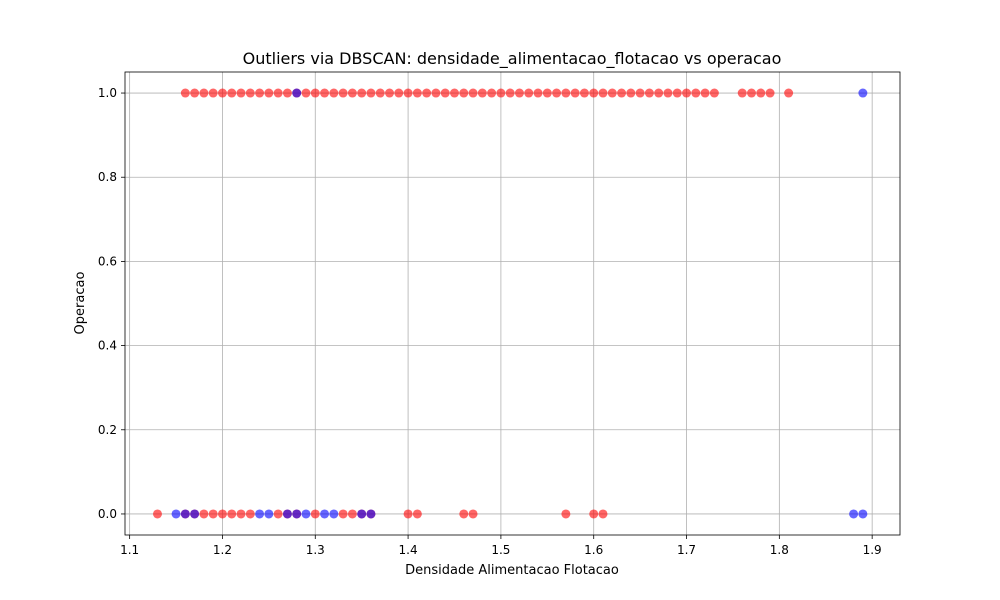 This screenshot has height=600, width=1000. What do you see at coordinates (222, 550) in the screenshot?
I see `x-tick-label: 1.2` at bounding box center [222, 550].